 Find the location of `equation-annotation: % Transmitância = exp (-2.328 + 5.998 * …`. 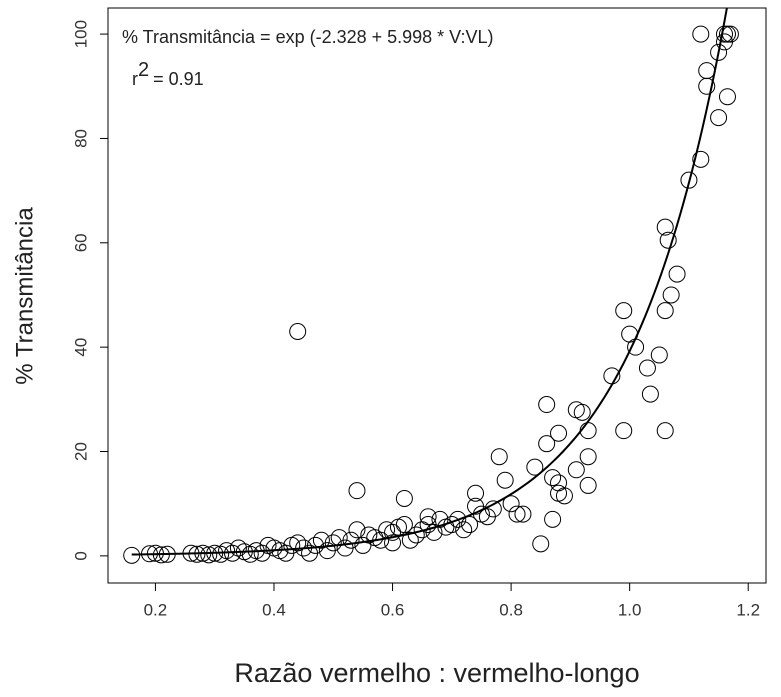

equation-annotation: % Transmitância = exp (-2.328 + 5.998 * … is located at coordinates (308, 37).